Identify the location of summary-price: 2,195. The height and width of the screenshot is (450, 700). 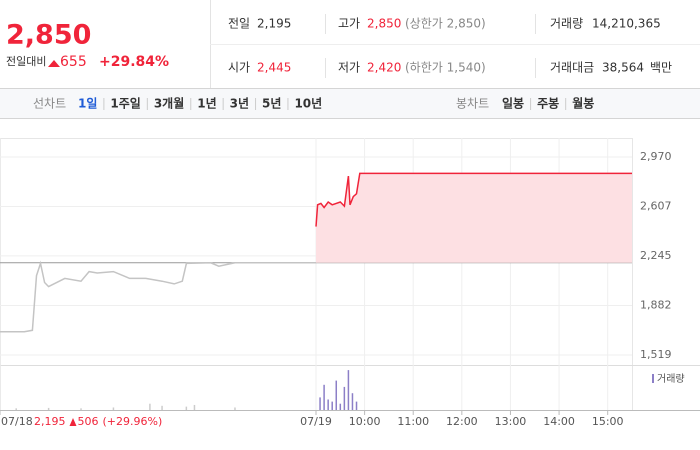
(50, 421).